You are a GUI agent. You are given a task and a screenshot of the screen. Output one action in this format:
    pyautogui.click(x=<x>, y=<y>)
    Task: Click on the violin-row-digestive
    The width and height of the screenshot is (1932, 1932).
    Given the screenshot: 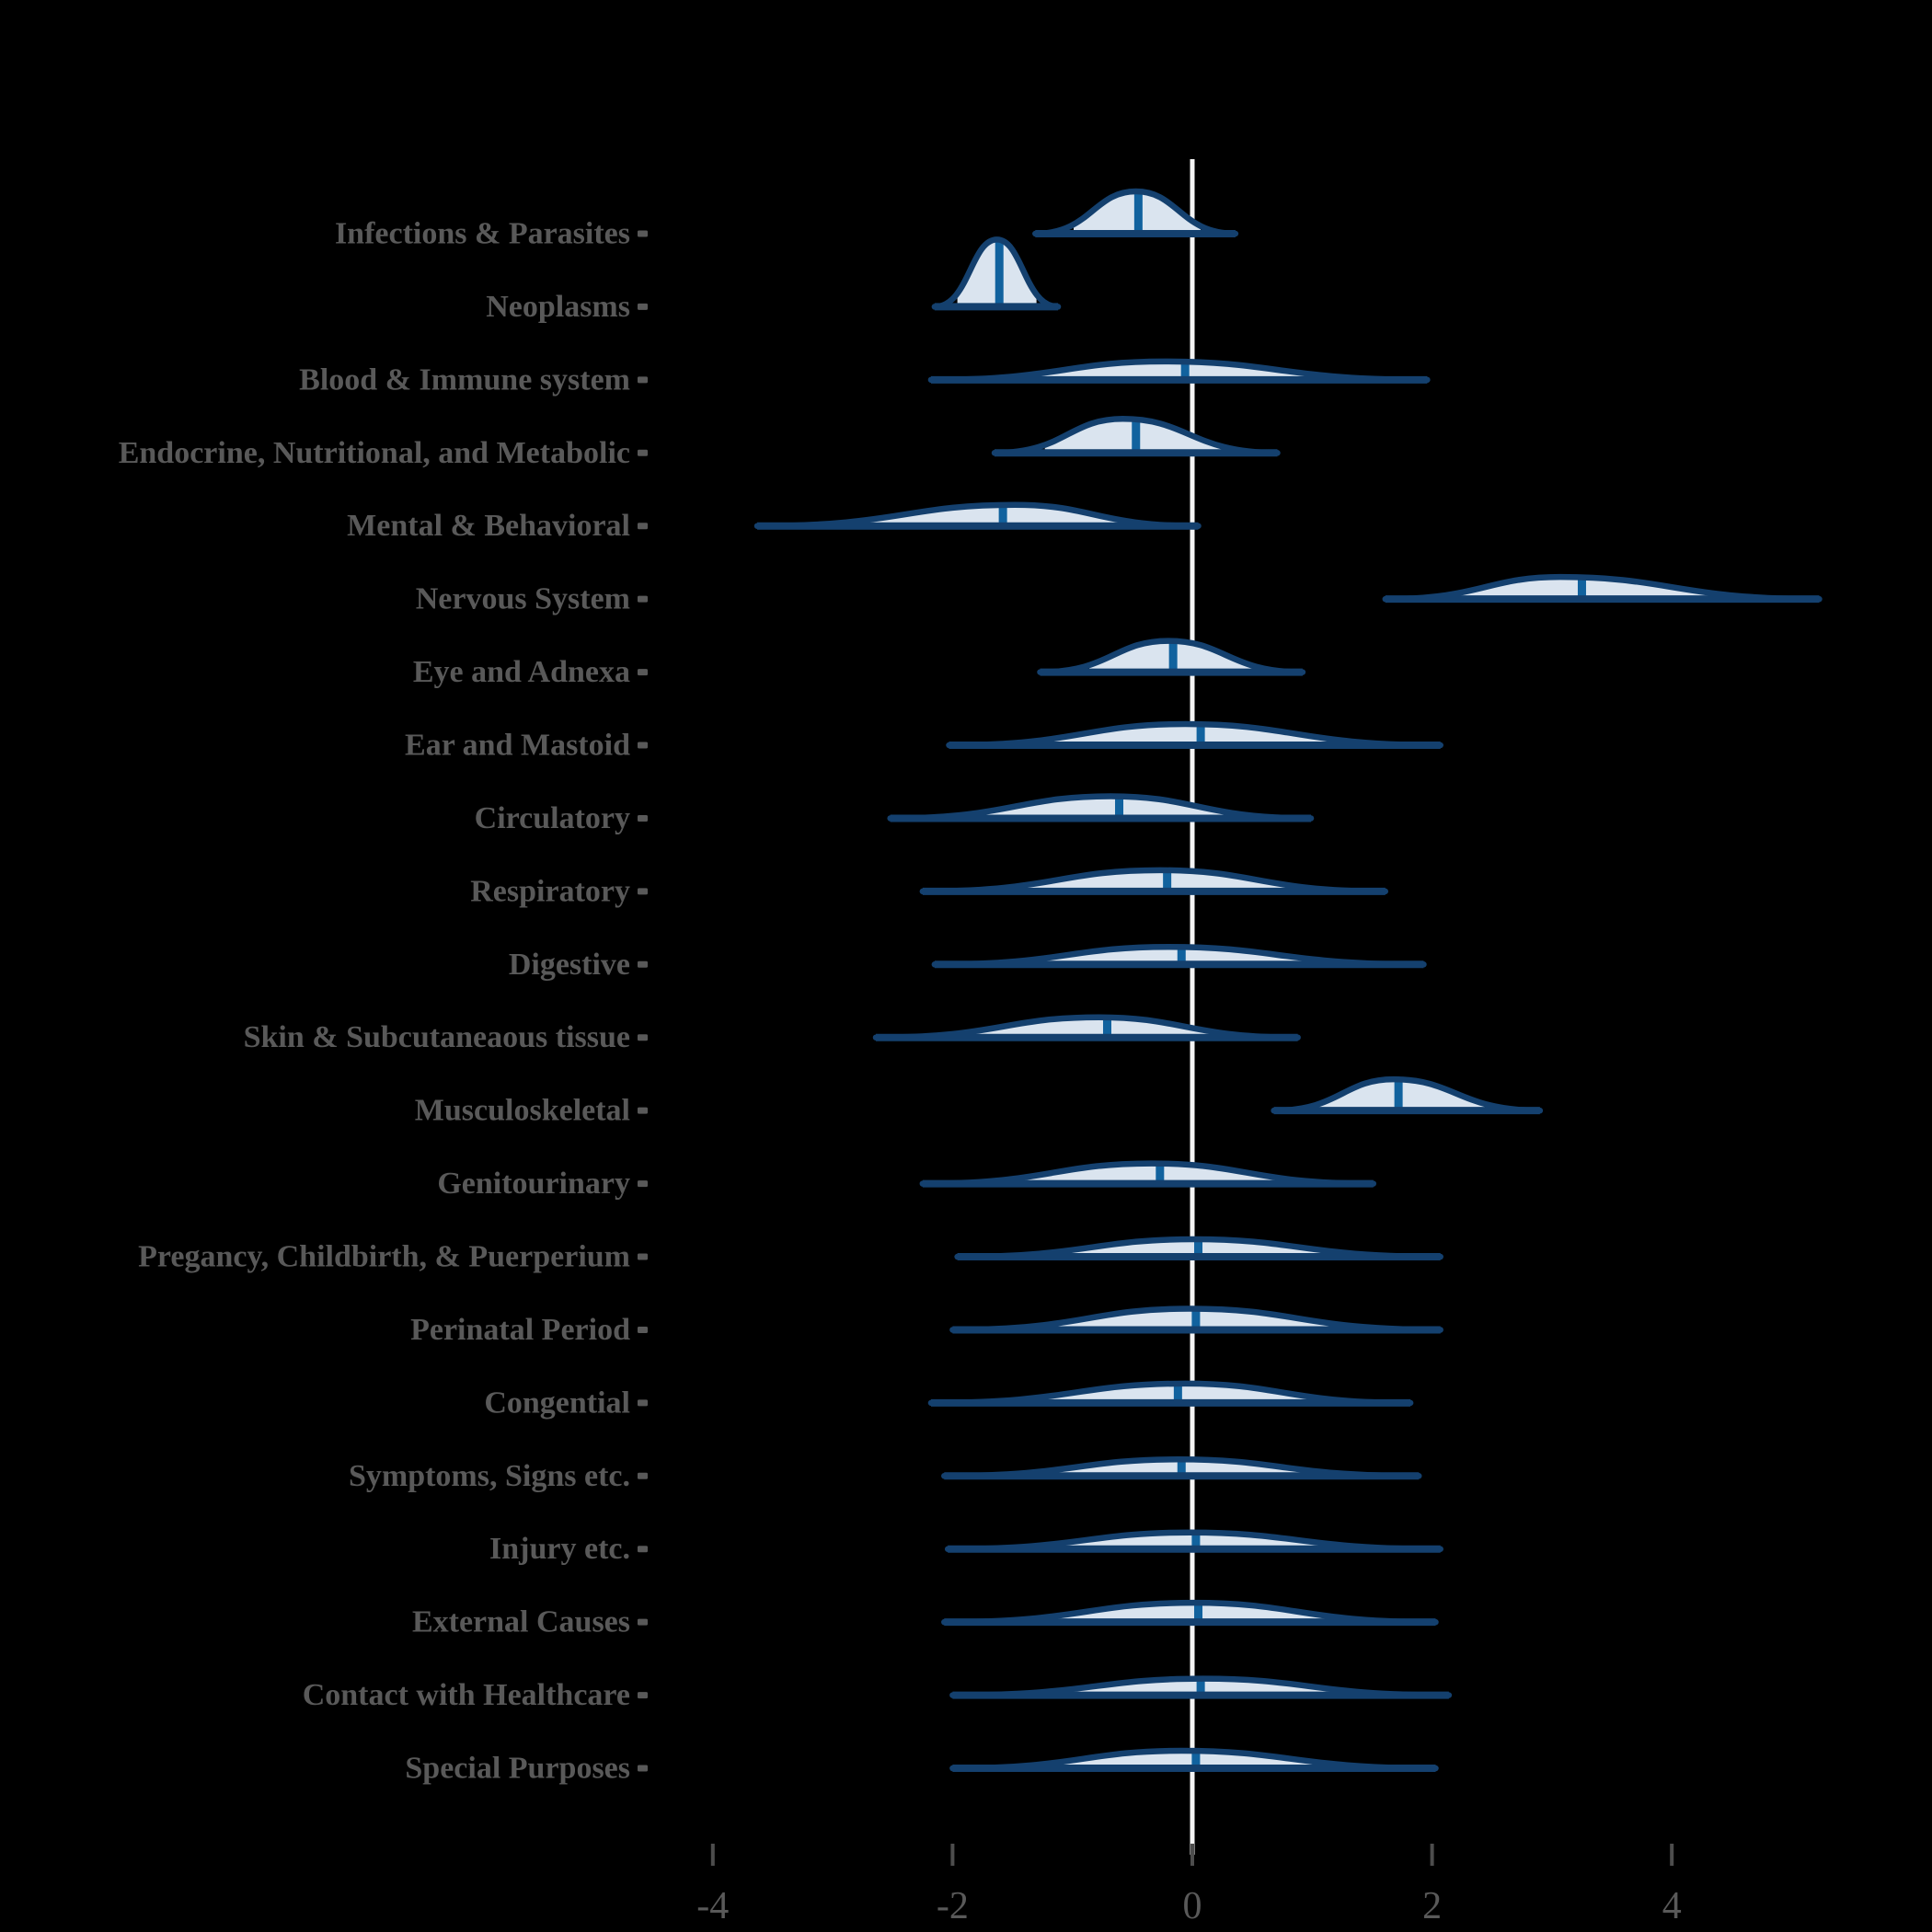 What is the action you would take?
    pyautogui.click(x=1179, y=956)
    